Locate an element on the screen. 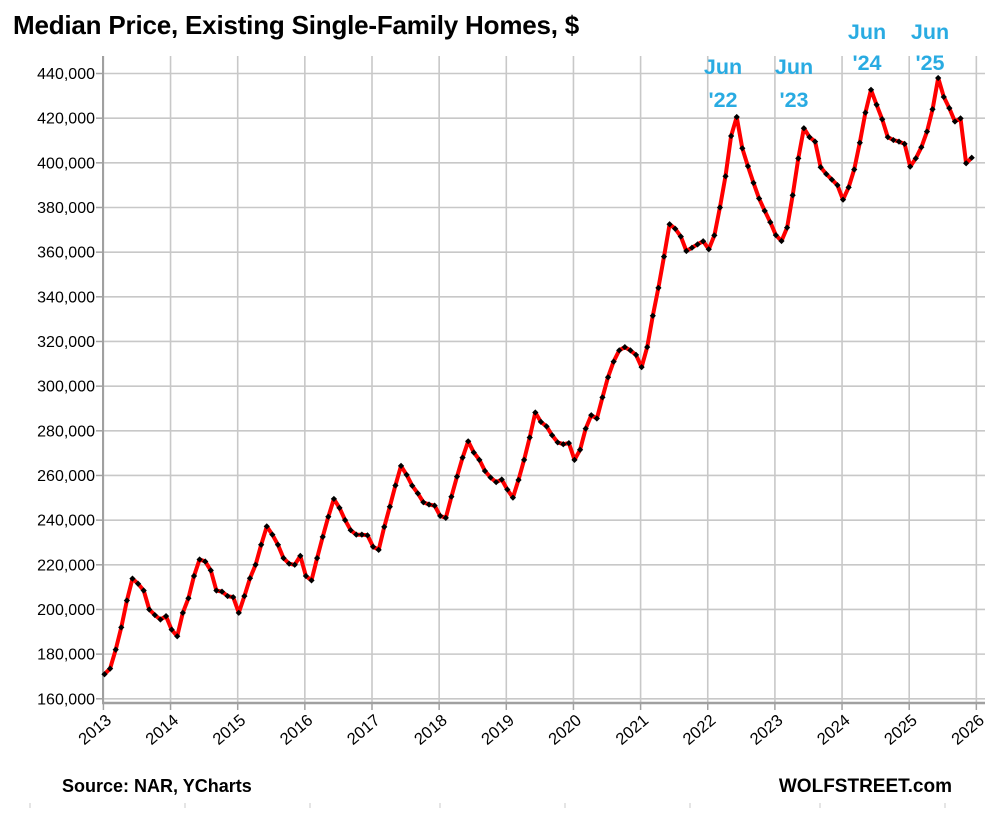  y-tick-label: 280,000 is located at coordinates (66, 431).